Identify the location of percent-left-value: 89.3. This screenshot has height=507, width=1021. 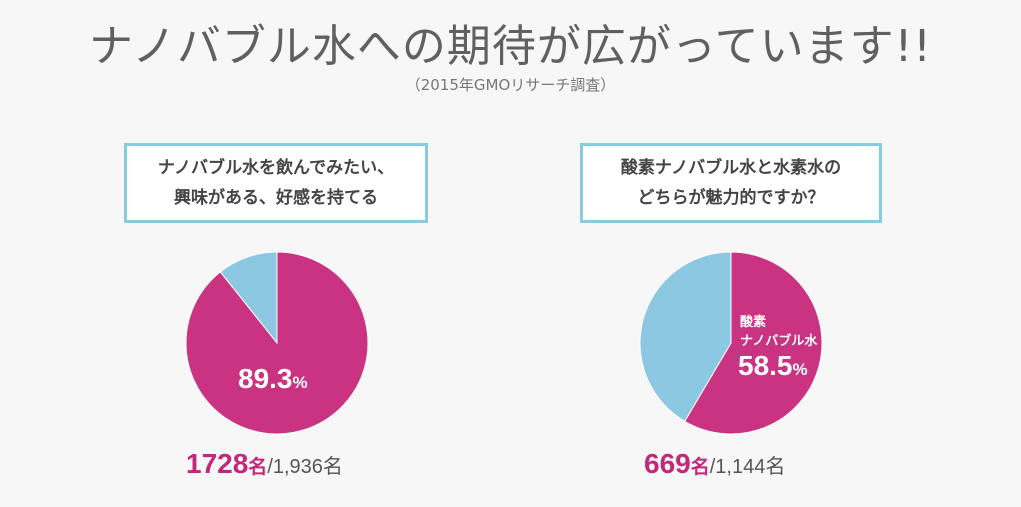
(265, 378).